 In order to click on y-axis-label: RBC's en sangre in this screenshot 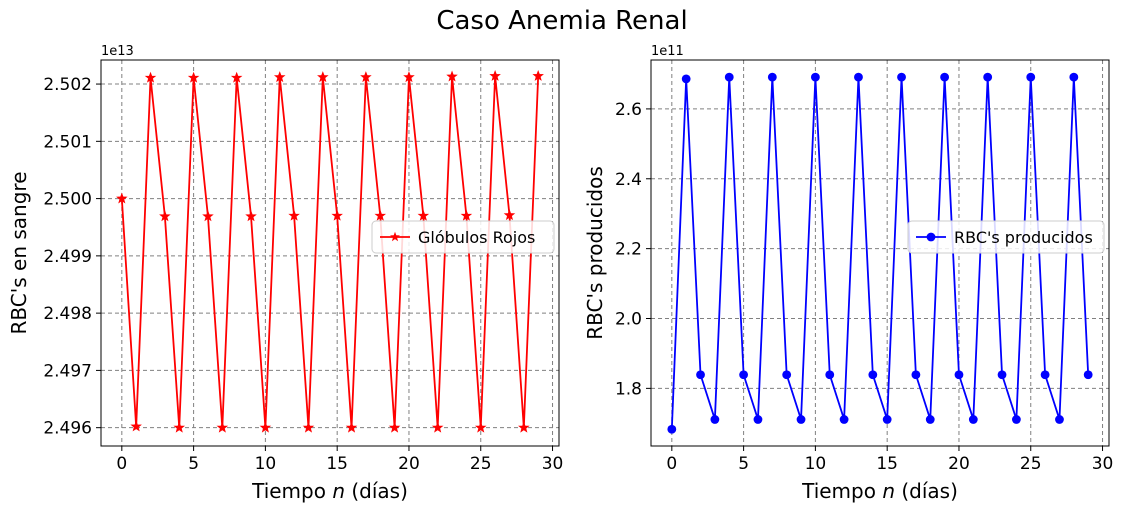, I will do `click(19, 253)`.